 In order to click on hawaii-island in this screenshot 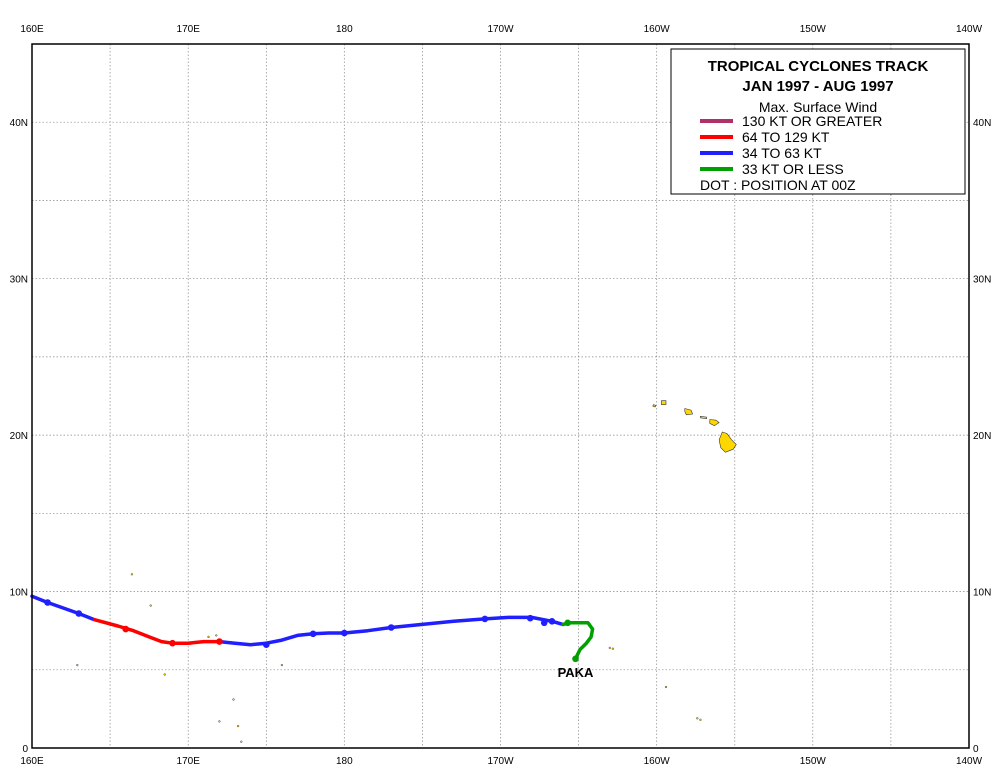, I will do `click(727, 442)`.